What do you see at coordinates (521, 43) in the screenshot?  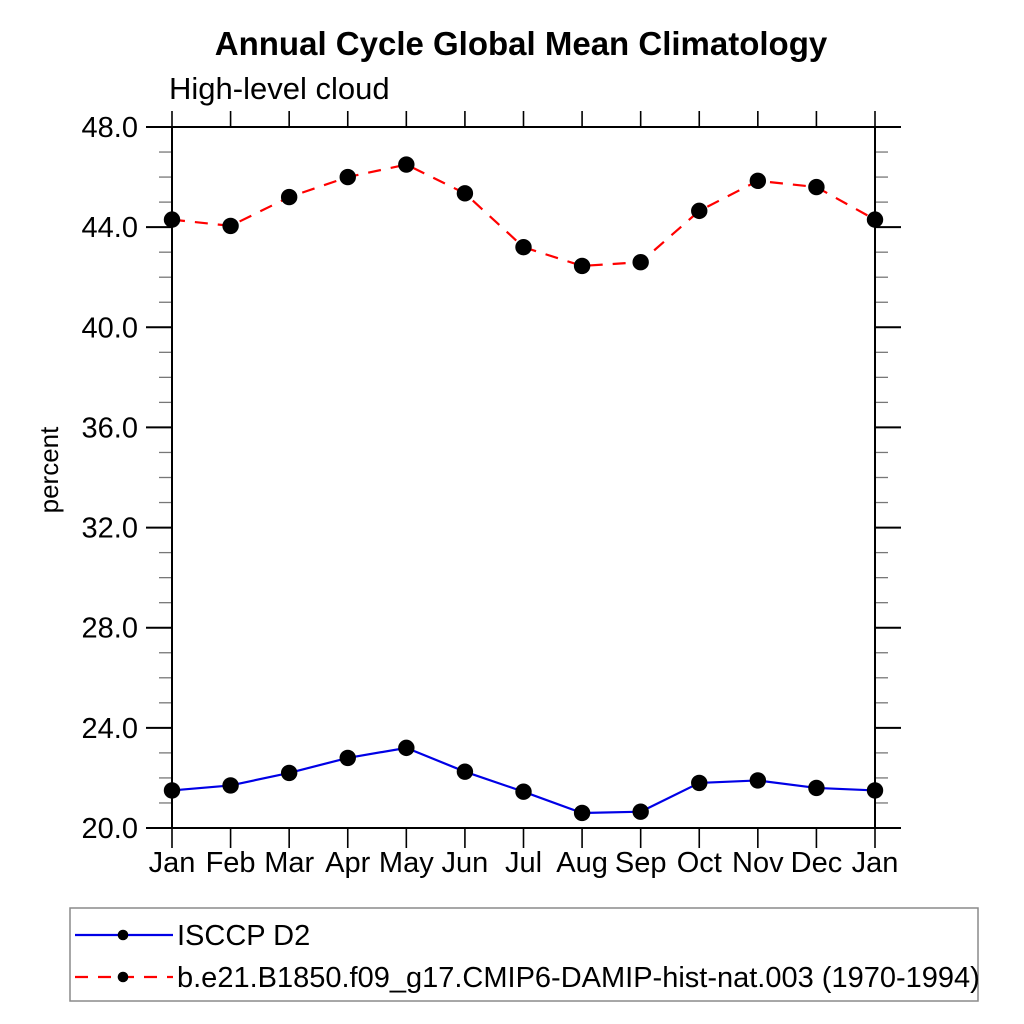 I see `chart-title: Annual Cycle Global Mean Climatology` at bounding box center [521, 43].